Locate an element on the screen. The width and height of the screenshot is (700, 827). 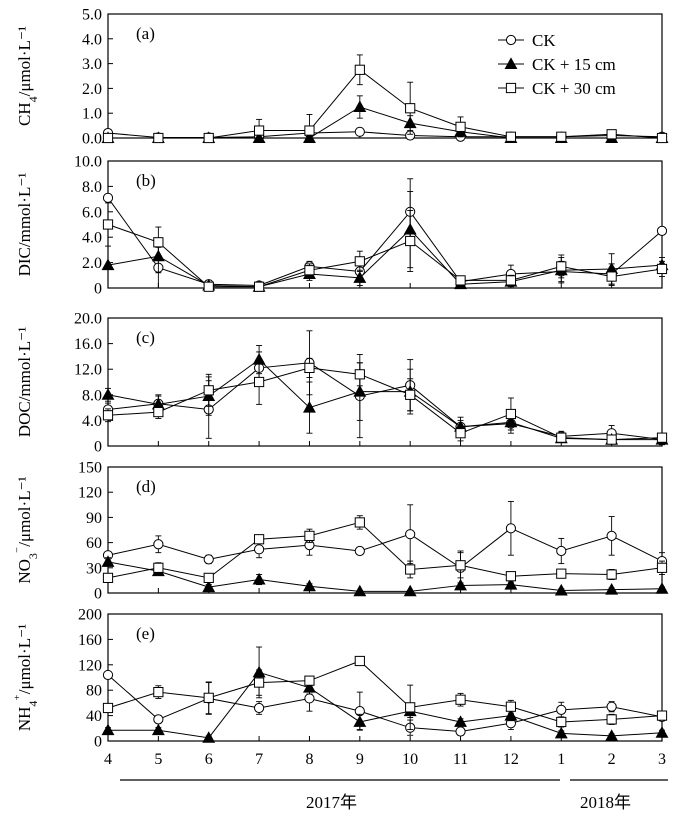
panel-a-ylabel-sub: 4 is located at coordinates (33, 99).